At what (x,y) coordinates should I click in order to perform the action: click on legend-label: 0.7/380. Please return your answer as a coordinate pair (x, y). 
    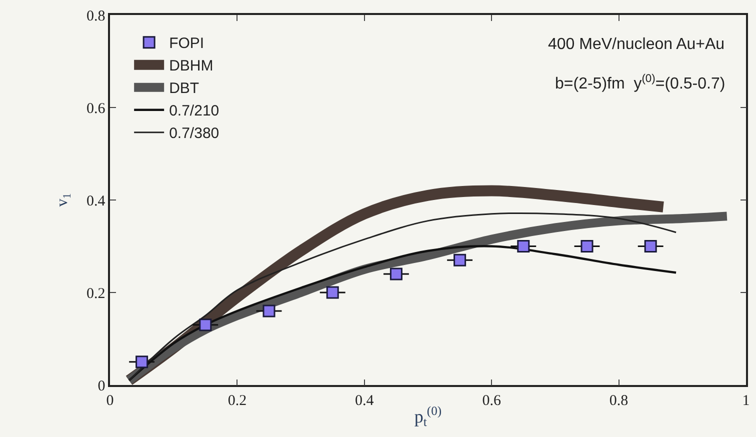
    Looking at the image, I should click on (194, 133).